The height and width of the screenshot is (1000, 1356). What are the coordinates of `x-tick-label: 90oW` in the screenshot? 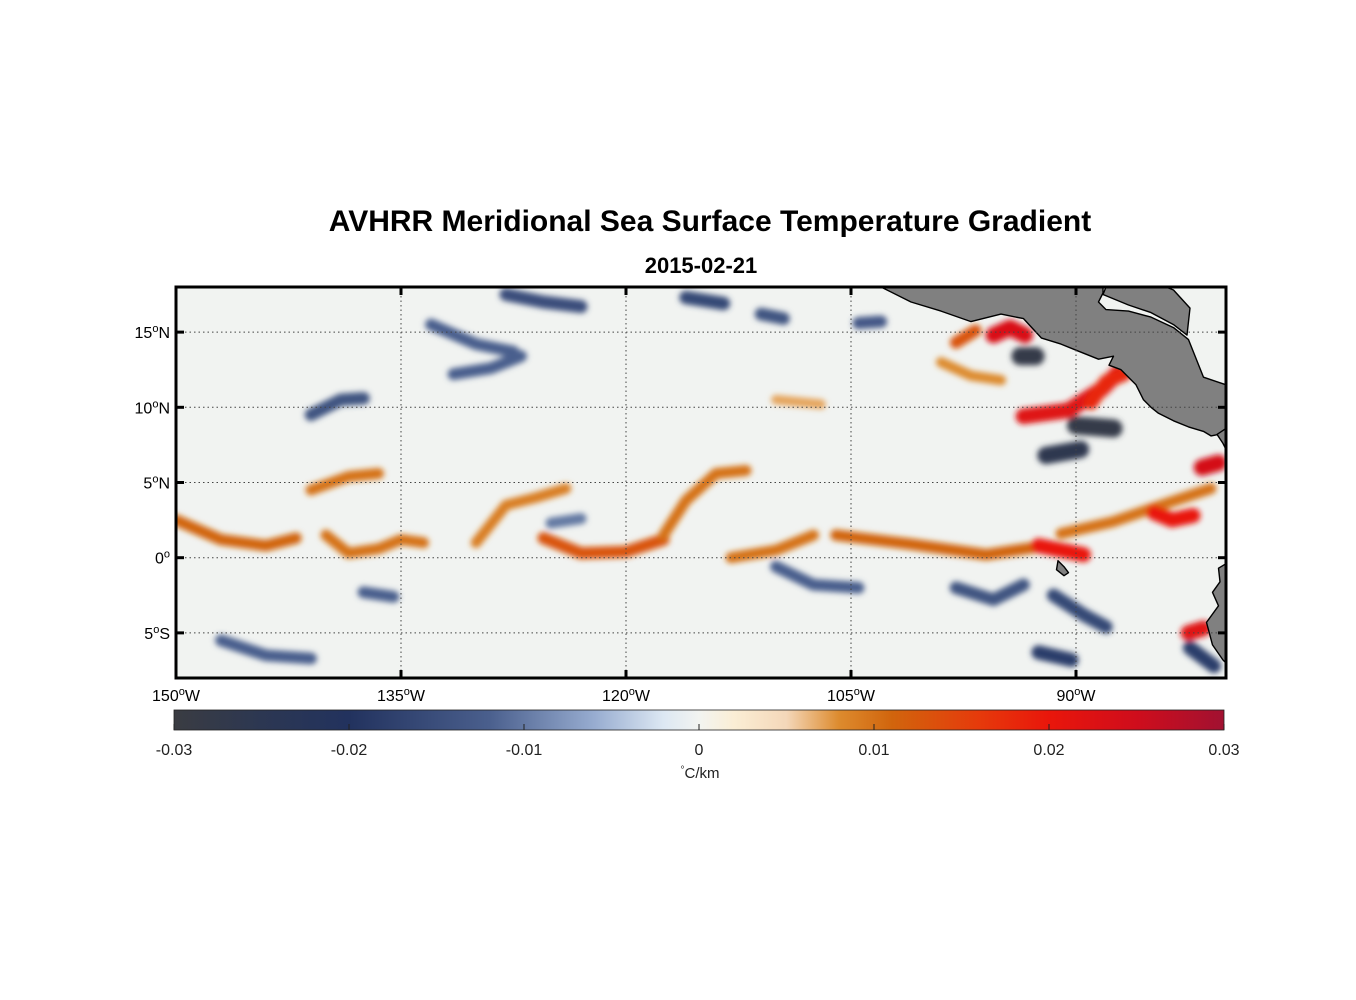 It's located at (1076, 695).